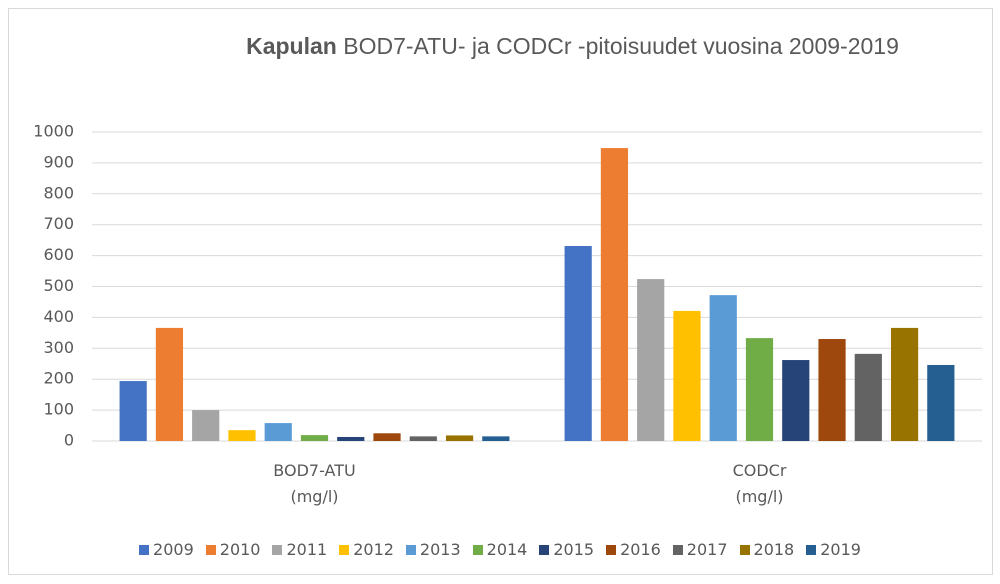  What do you see at coordinates (759, 483) in the screenshot?
I see `x-tick-label: CODCr (mg/l)` at bounding box center [759, 483].